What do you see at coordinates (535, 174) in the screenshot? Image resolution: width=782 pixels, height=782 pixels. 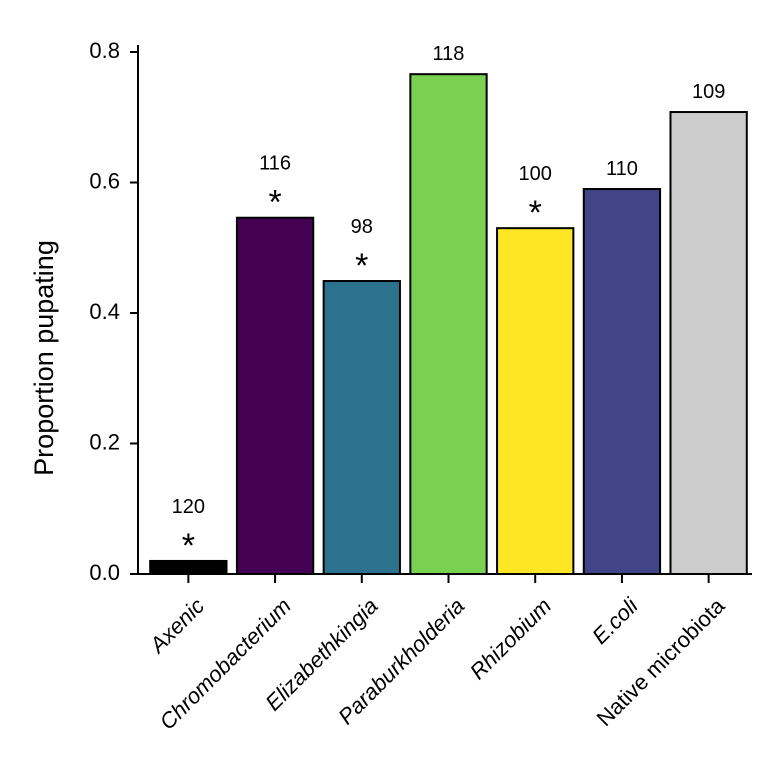 I see `sample-size-label: 100` at bounding box center [535, 174].